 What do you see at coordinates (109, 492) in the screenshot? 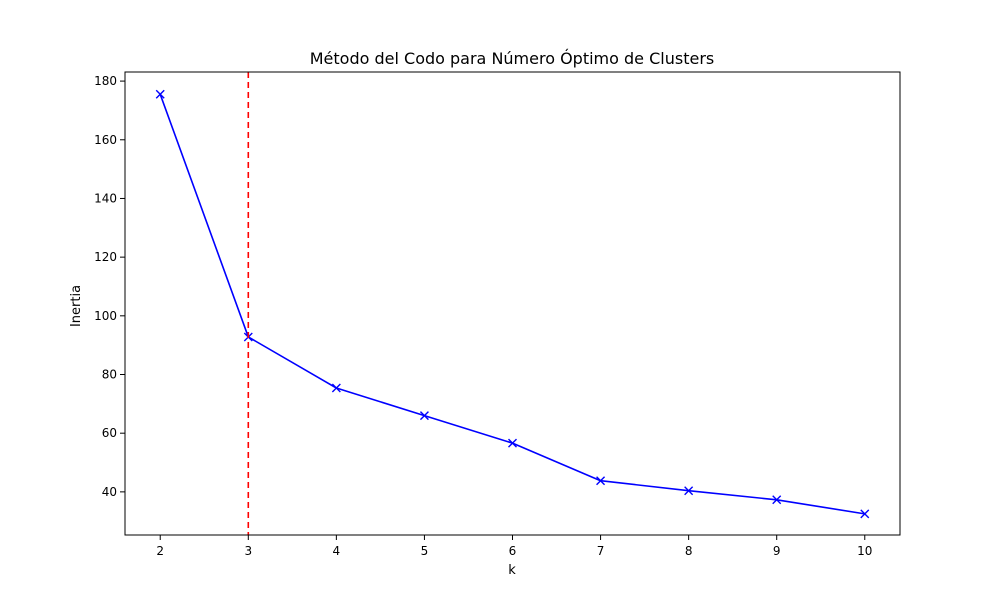
I see `y-tick-label: 40` at bounding box center [109, 492].